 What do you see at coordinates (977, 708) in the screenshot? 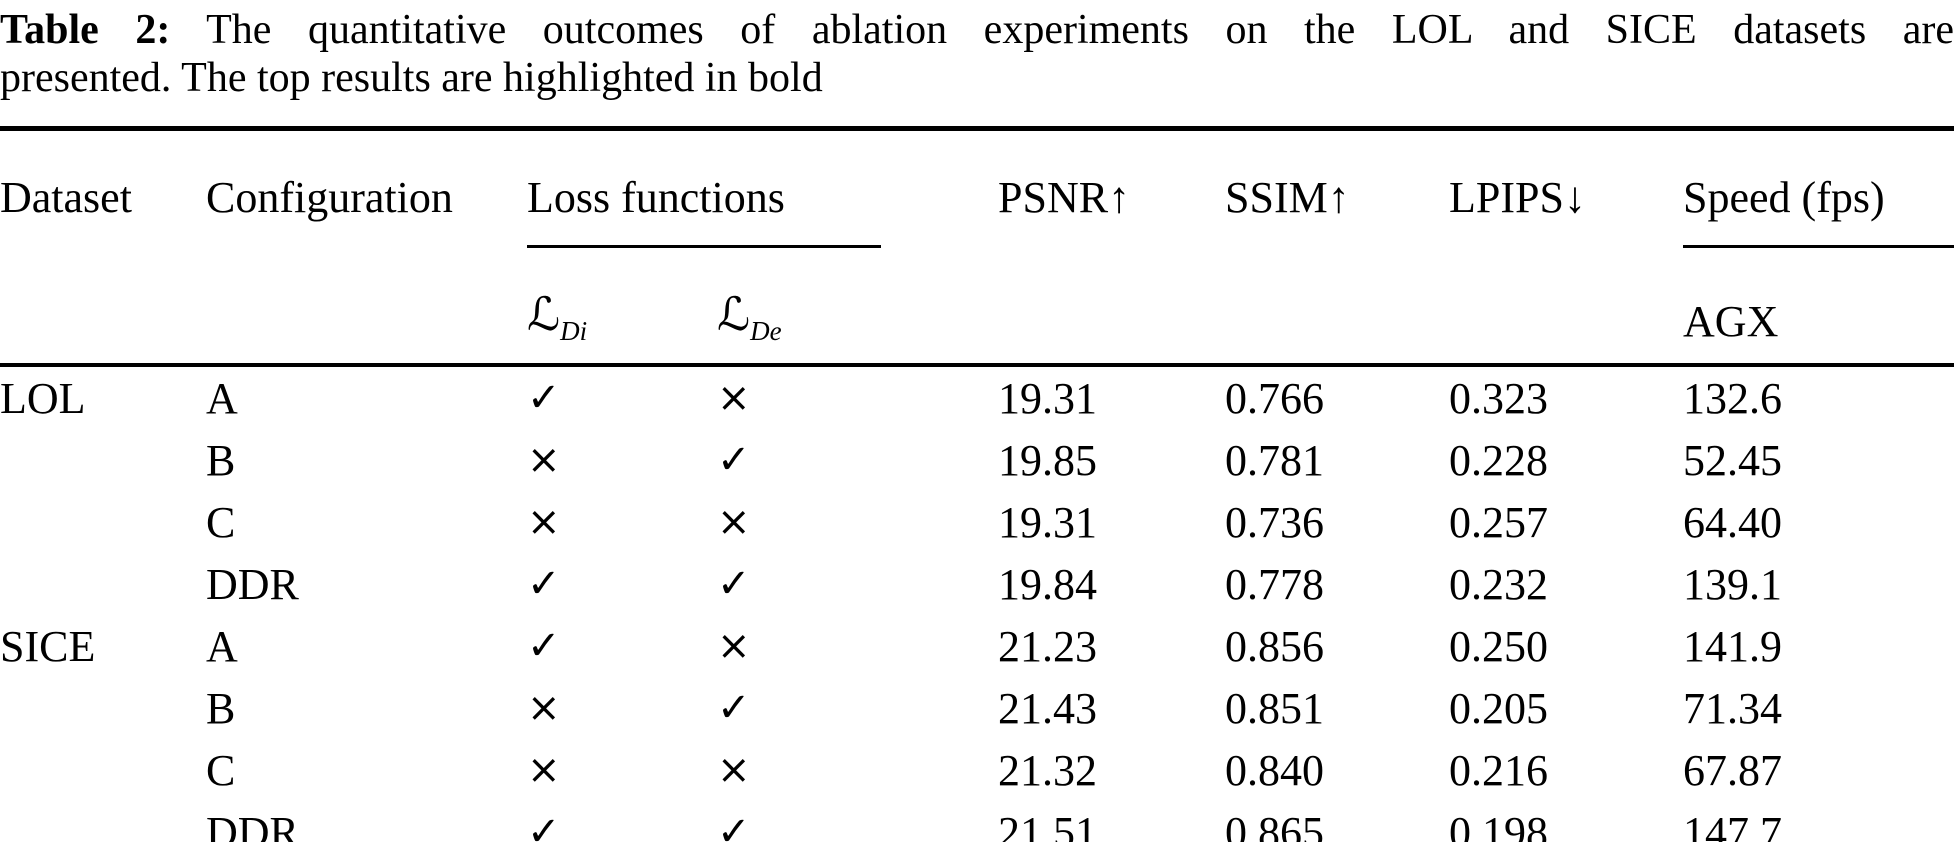
I see `table-row-sice-b: B × ✓ 21.43 0.851 0.205 71.34` at bounding box center [977, 708].